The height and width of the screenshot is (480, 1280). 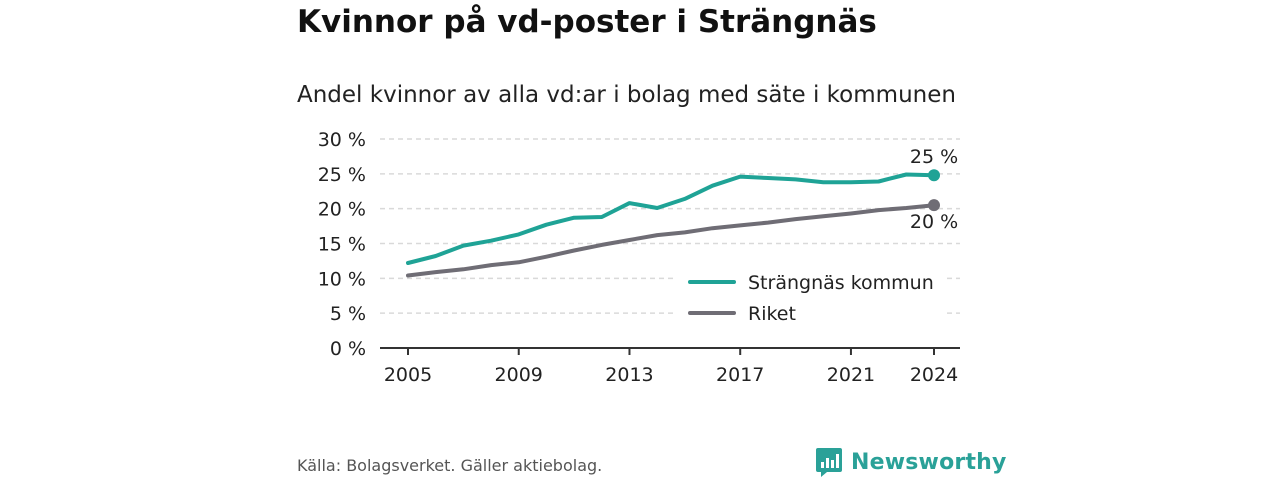 What do you see at coordinates (841, 283) in the screenshot?
I see `legend-label: Strängnäs kommun` at bounding box center [841, 283].